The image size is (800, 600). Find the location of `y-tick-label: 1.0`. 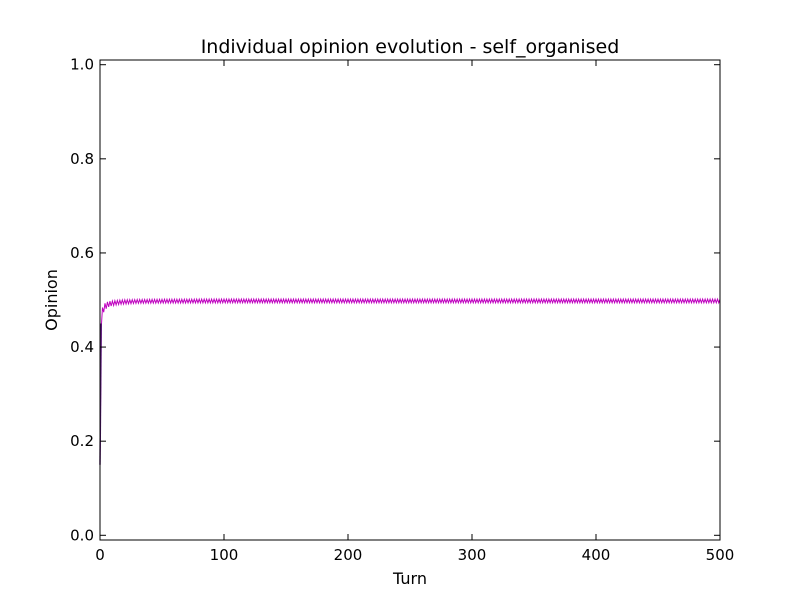

y-tick-label: 1.0 is located at coordinates (82, 65).